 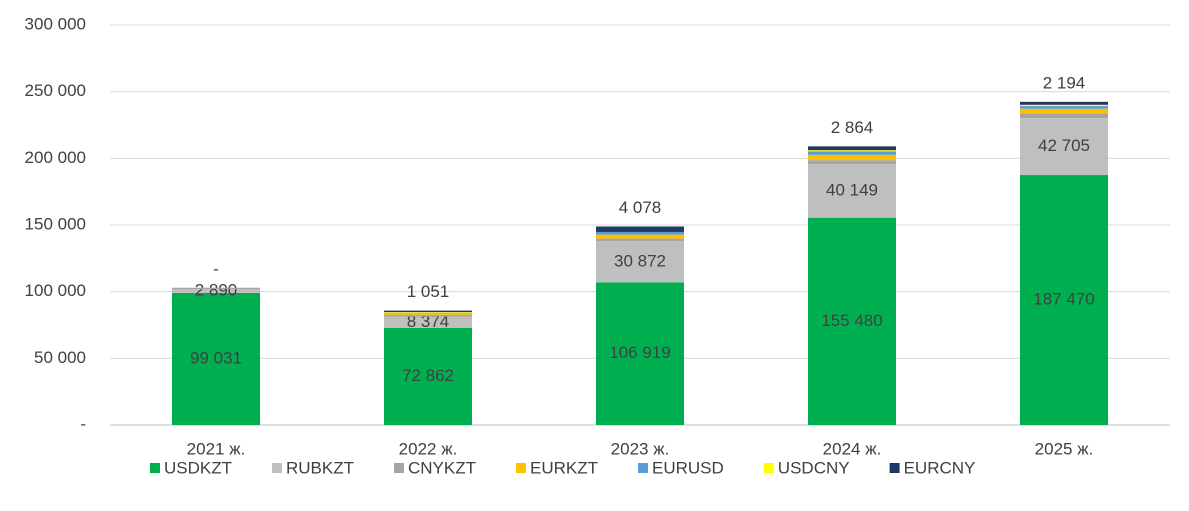 What do you see at coordinates (1064, 82) in the screenshot?
I see `data-label: 2 194` at bounding box center [1064, 82].